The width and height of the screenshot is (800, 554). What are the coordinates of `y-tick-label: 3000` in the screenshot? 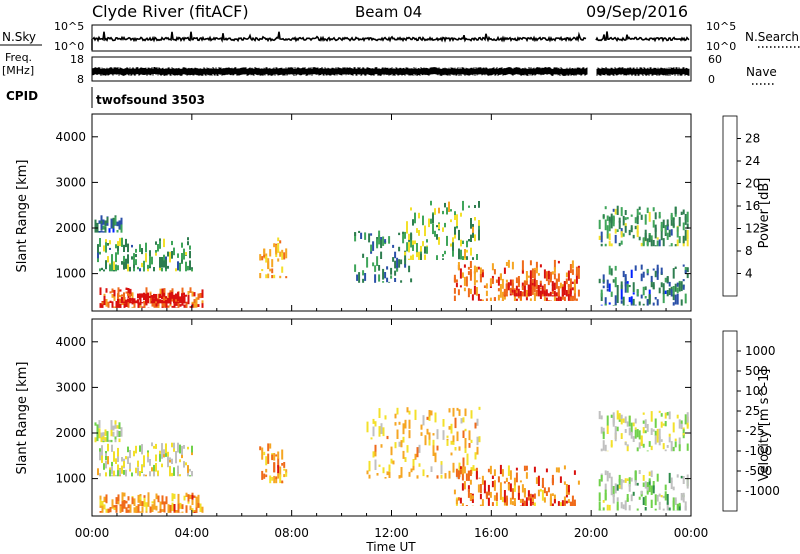 It's located at (70, 182).